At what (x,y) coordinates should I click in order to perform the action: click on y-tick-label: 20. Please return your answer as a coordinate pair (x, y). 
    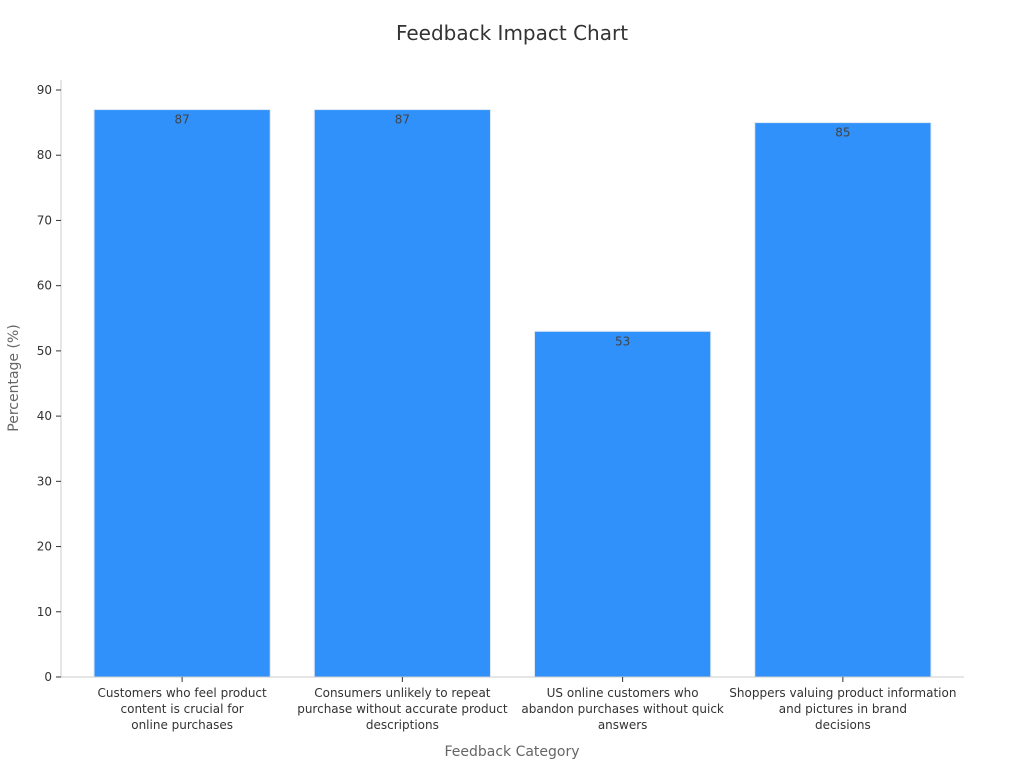
    Looking at the image, I should click on (44, 547).